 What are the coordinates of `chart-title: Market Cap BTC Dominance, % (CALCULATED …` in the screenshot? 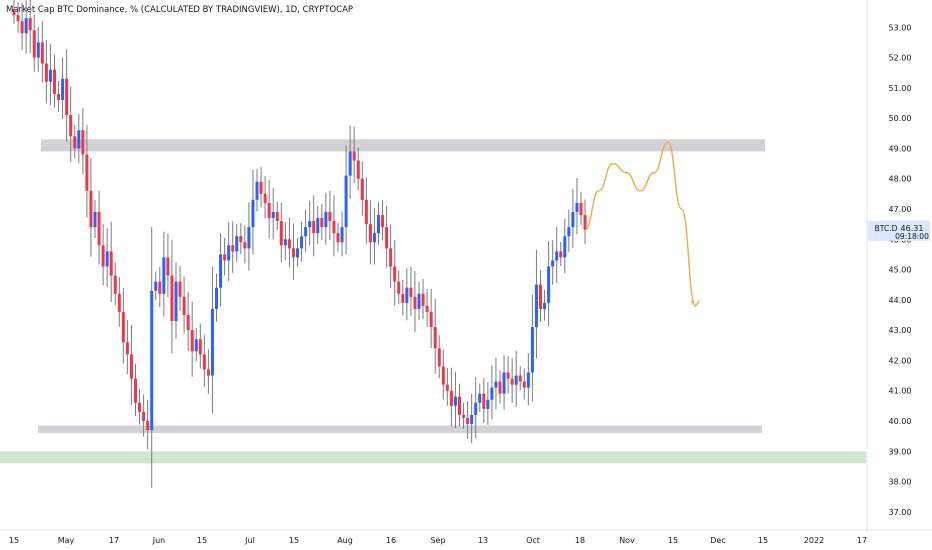 It's located at (180, 10).